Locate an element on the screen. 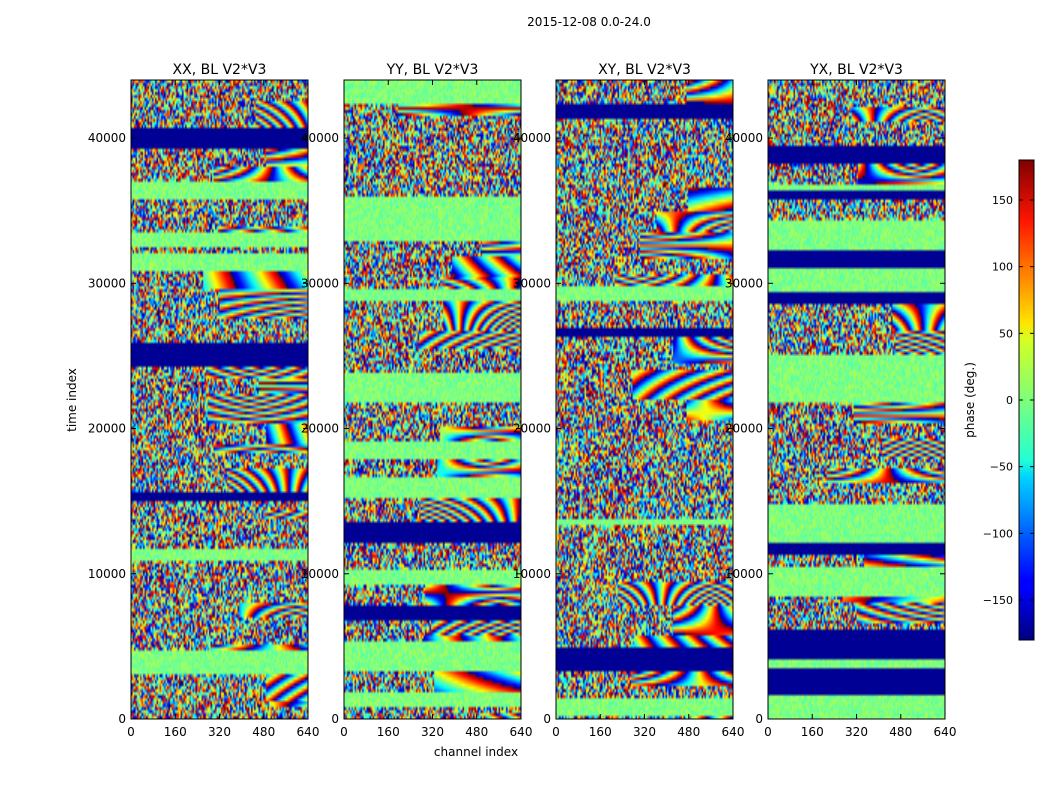 The height and width of the screenshot is (800, 1050). colorbar-tick-label: 0 is located at coordinates (1009, 400).